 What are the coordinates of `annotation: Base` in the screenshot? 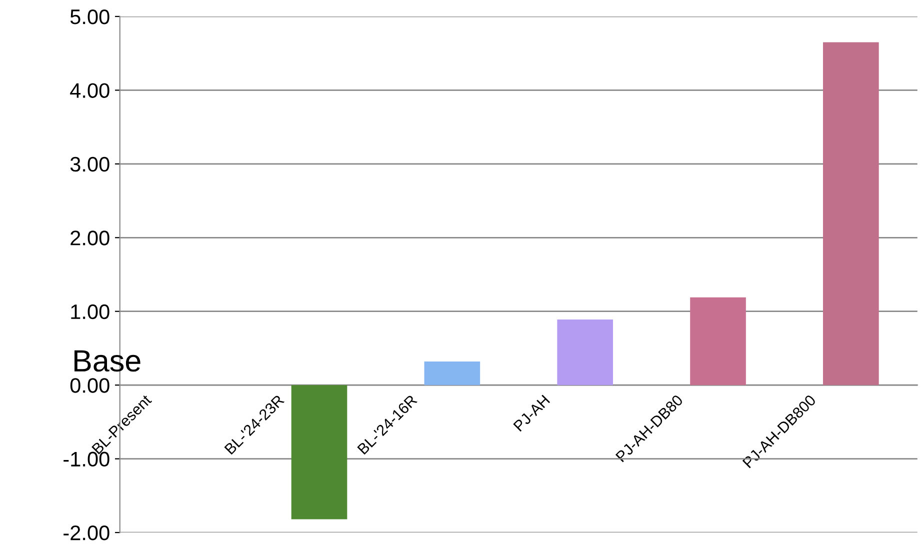 It's located at (107, 361).